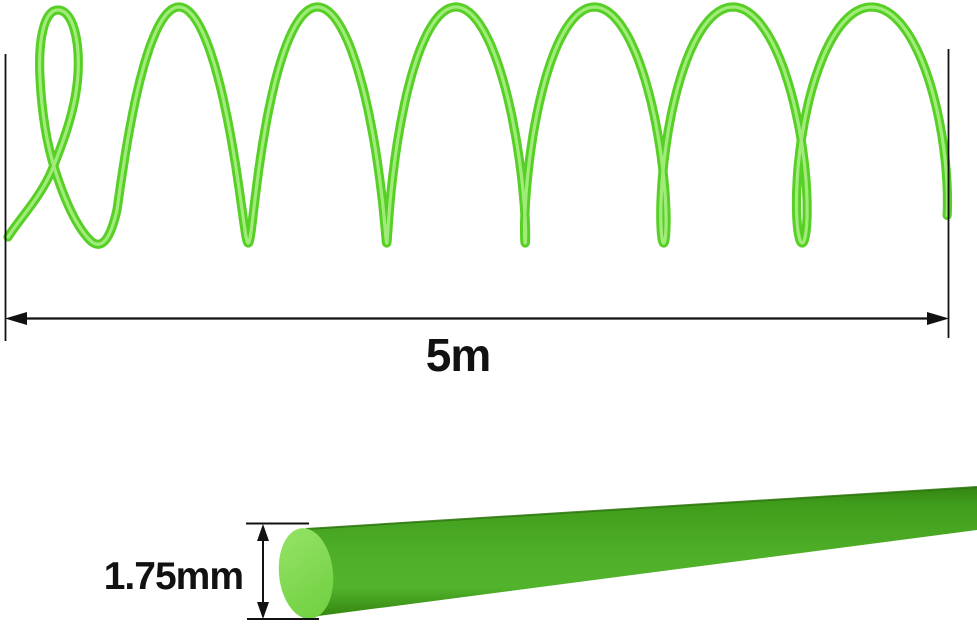 This screenshot has width=977, height=628. I want to click on length-label: 5m, so click(458, 355).